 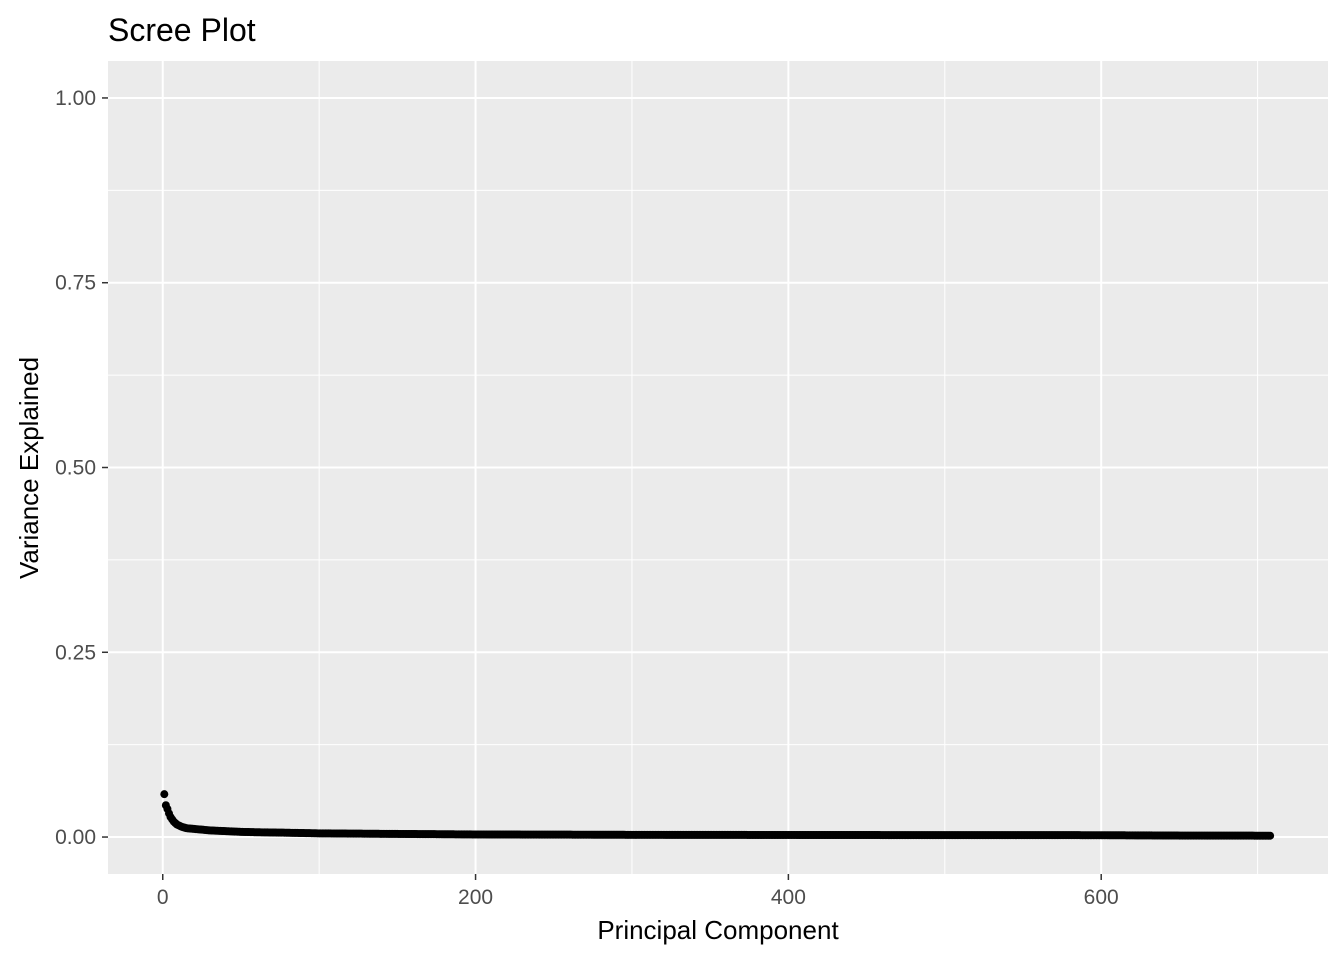 What do you see at coordinates (75, 98) in the screenshot?
I see `y-tick-label: 1.00` at bounding box center [75, 98].